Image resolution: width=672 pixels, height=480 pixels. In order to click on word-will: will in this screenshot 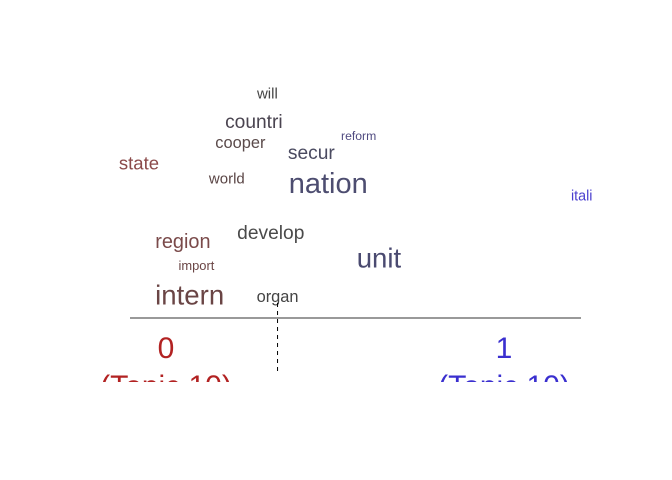, I will do `click(267, 94)`.